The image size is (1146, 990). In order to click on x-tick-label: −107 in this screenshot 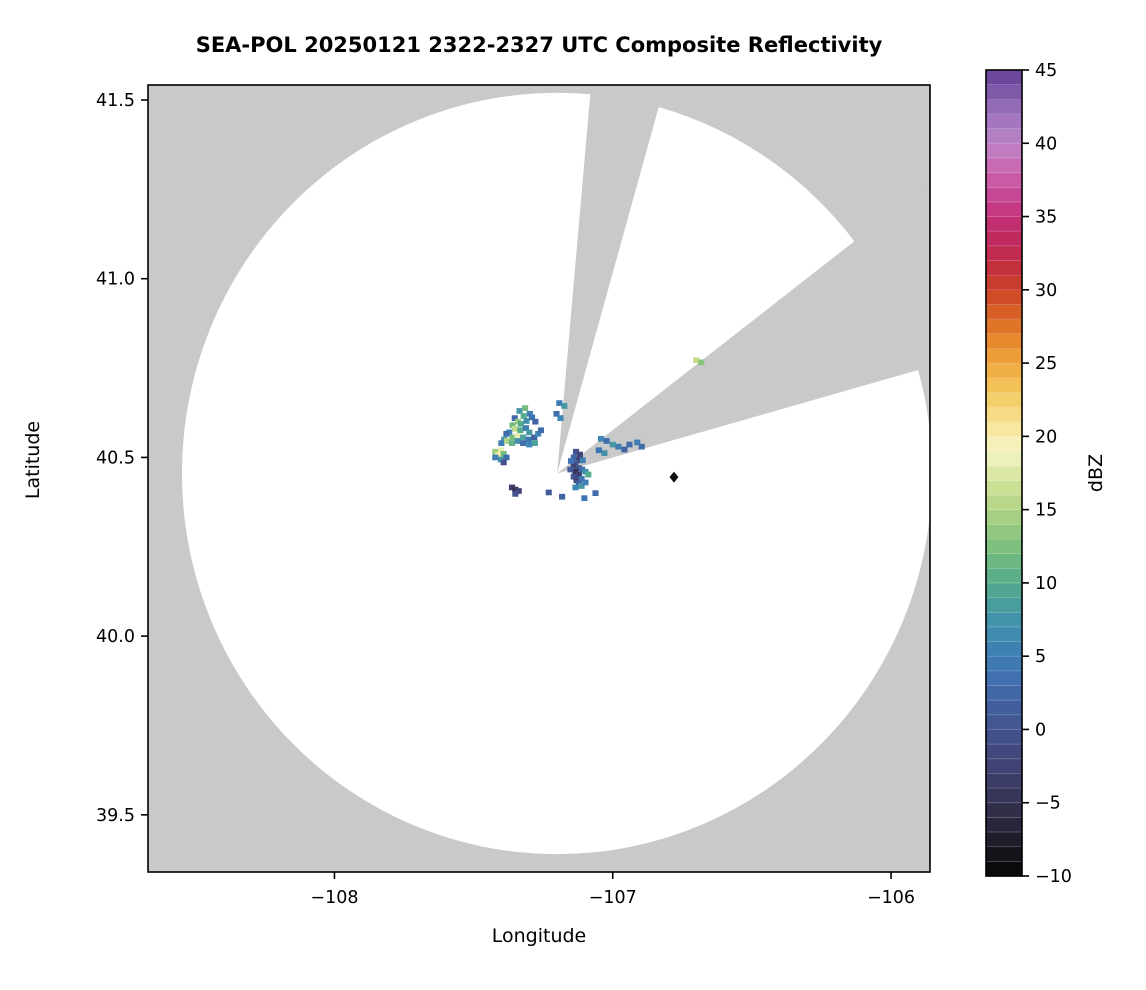, I will do `click(613, 898)`.